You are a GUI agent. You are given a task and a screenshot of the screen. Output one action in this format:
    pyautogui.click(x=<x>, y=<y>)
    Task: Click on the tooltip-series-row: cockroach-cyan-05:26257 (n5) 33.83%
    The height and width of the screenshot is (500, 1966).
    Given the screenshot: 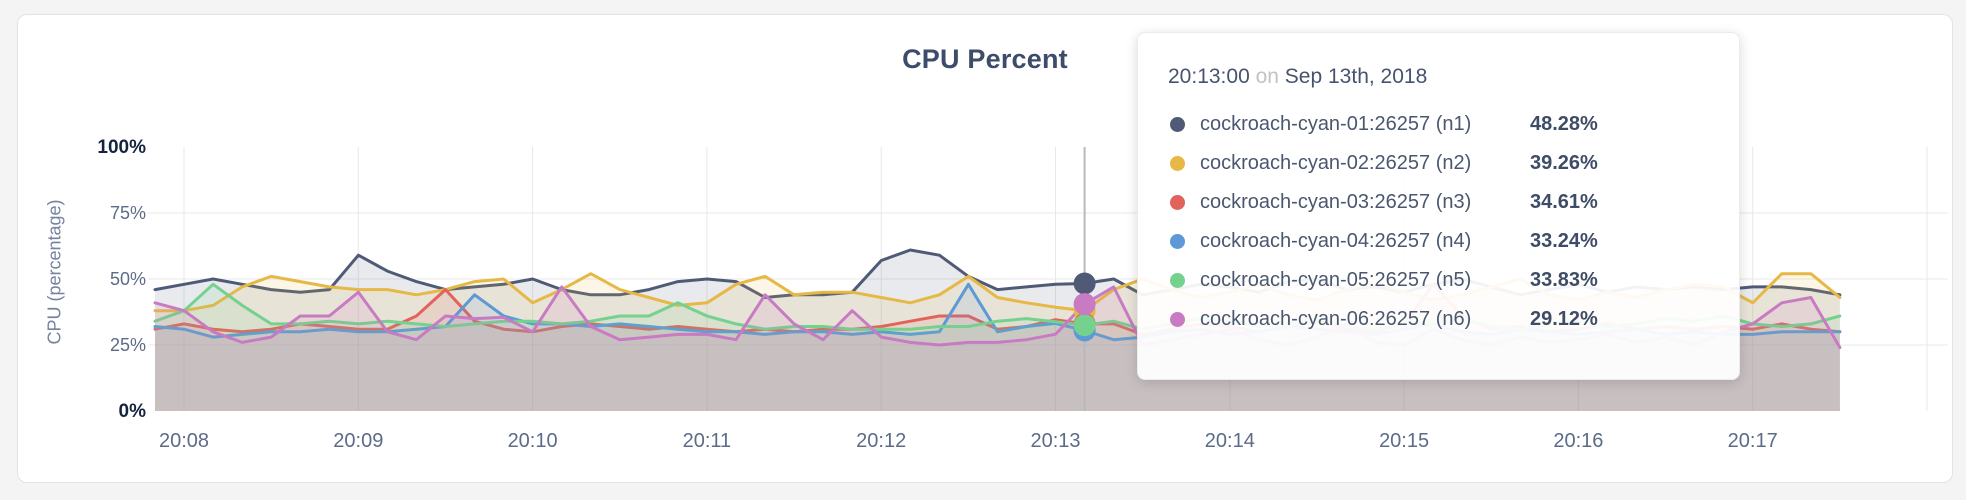 What is the action you would take?
    pyautogui.click(x=1438, y=280)
    